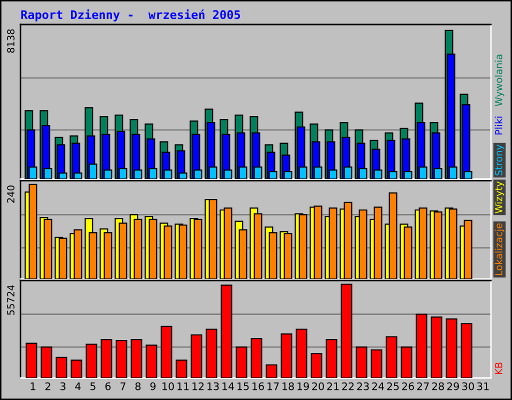  What do you see at coordinates (47, 386) in the screenshot?
I see `x-tick-label: 2` at bounding box center [47, 386].